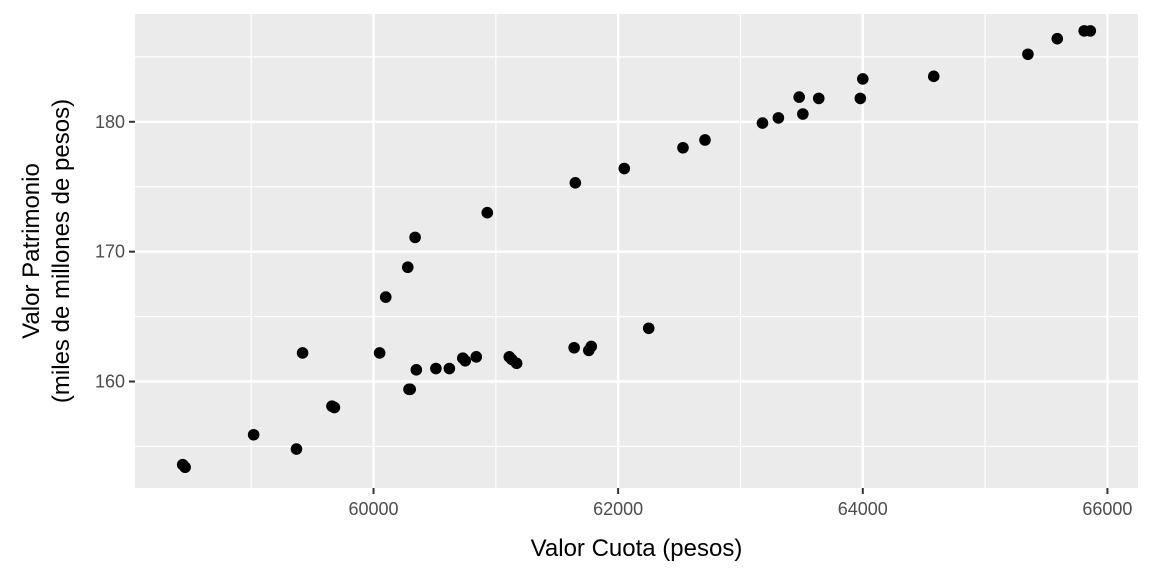 The height and width of the screenshot is (576, 1152). I want to click on x-axis-title: Valor Cuota (pesos), so click(637, 548).